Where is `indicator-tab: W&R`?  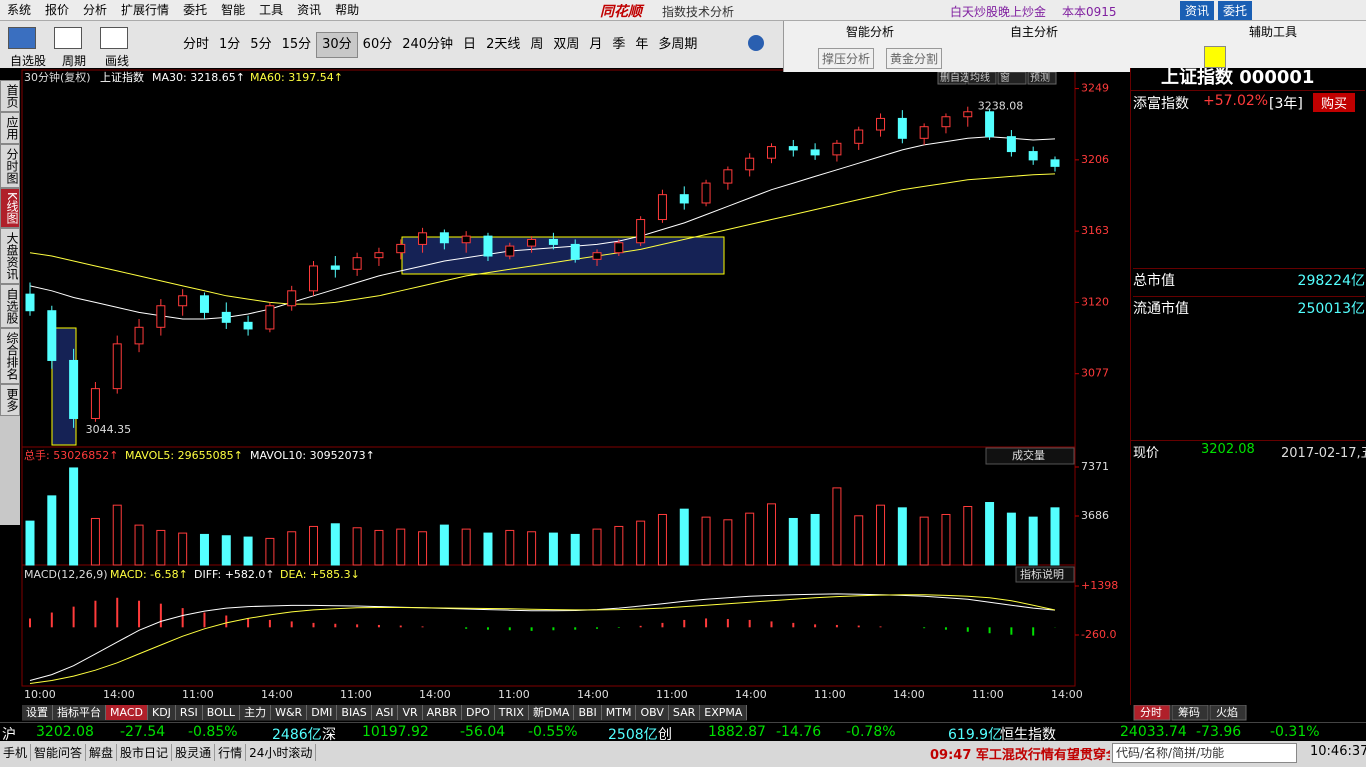 indicator-tab: W&R is located at coordinates (289, 712).